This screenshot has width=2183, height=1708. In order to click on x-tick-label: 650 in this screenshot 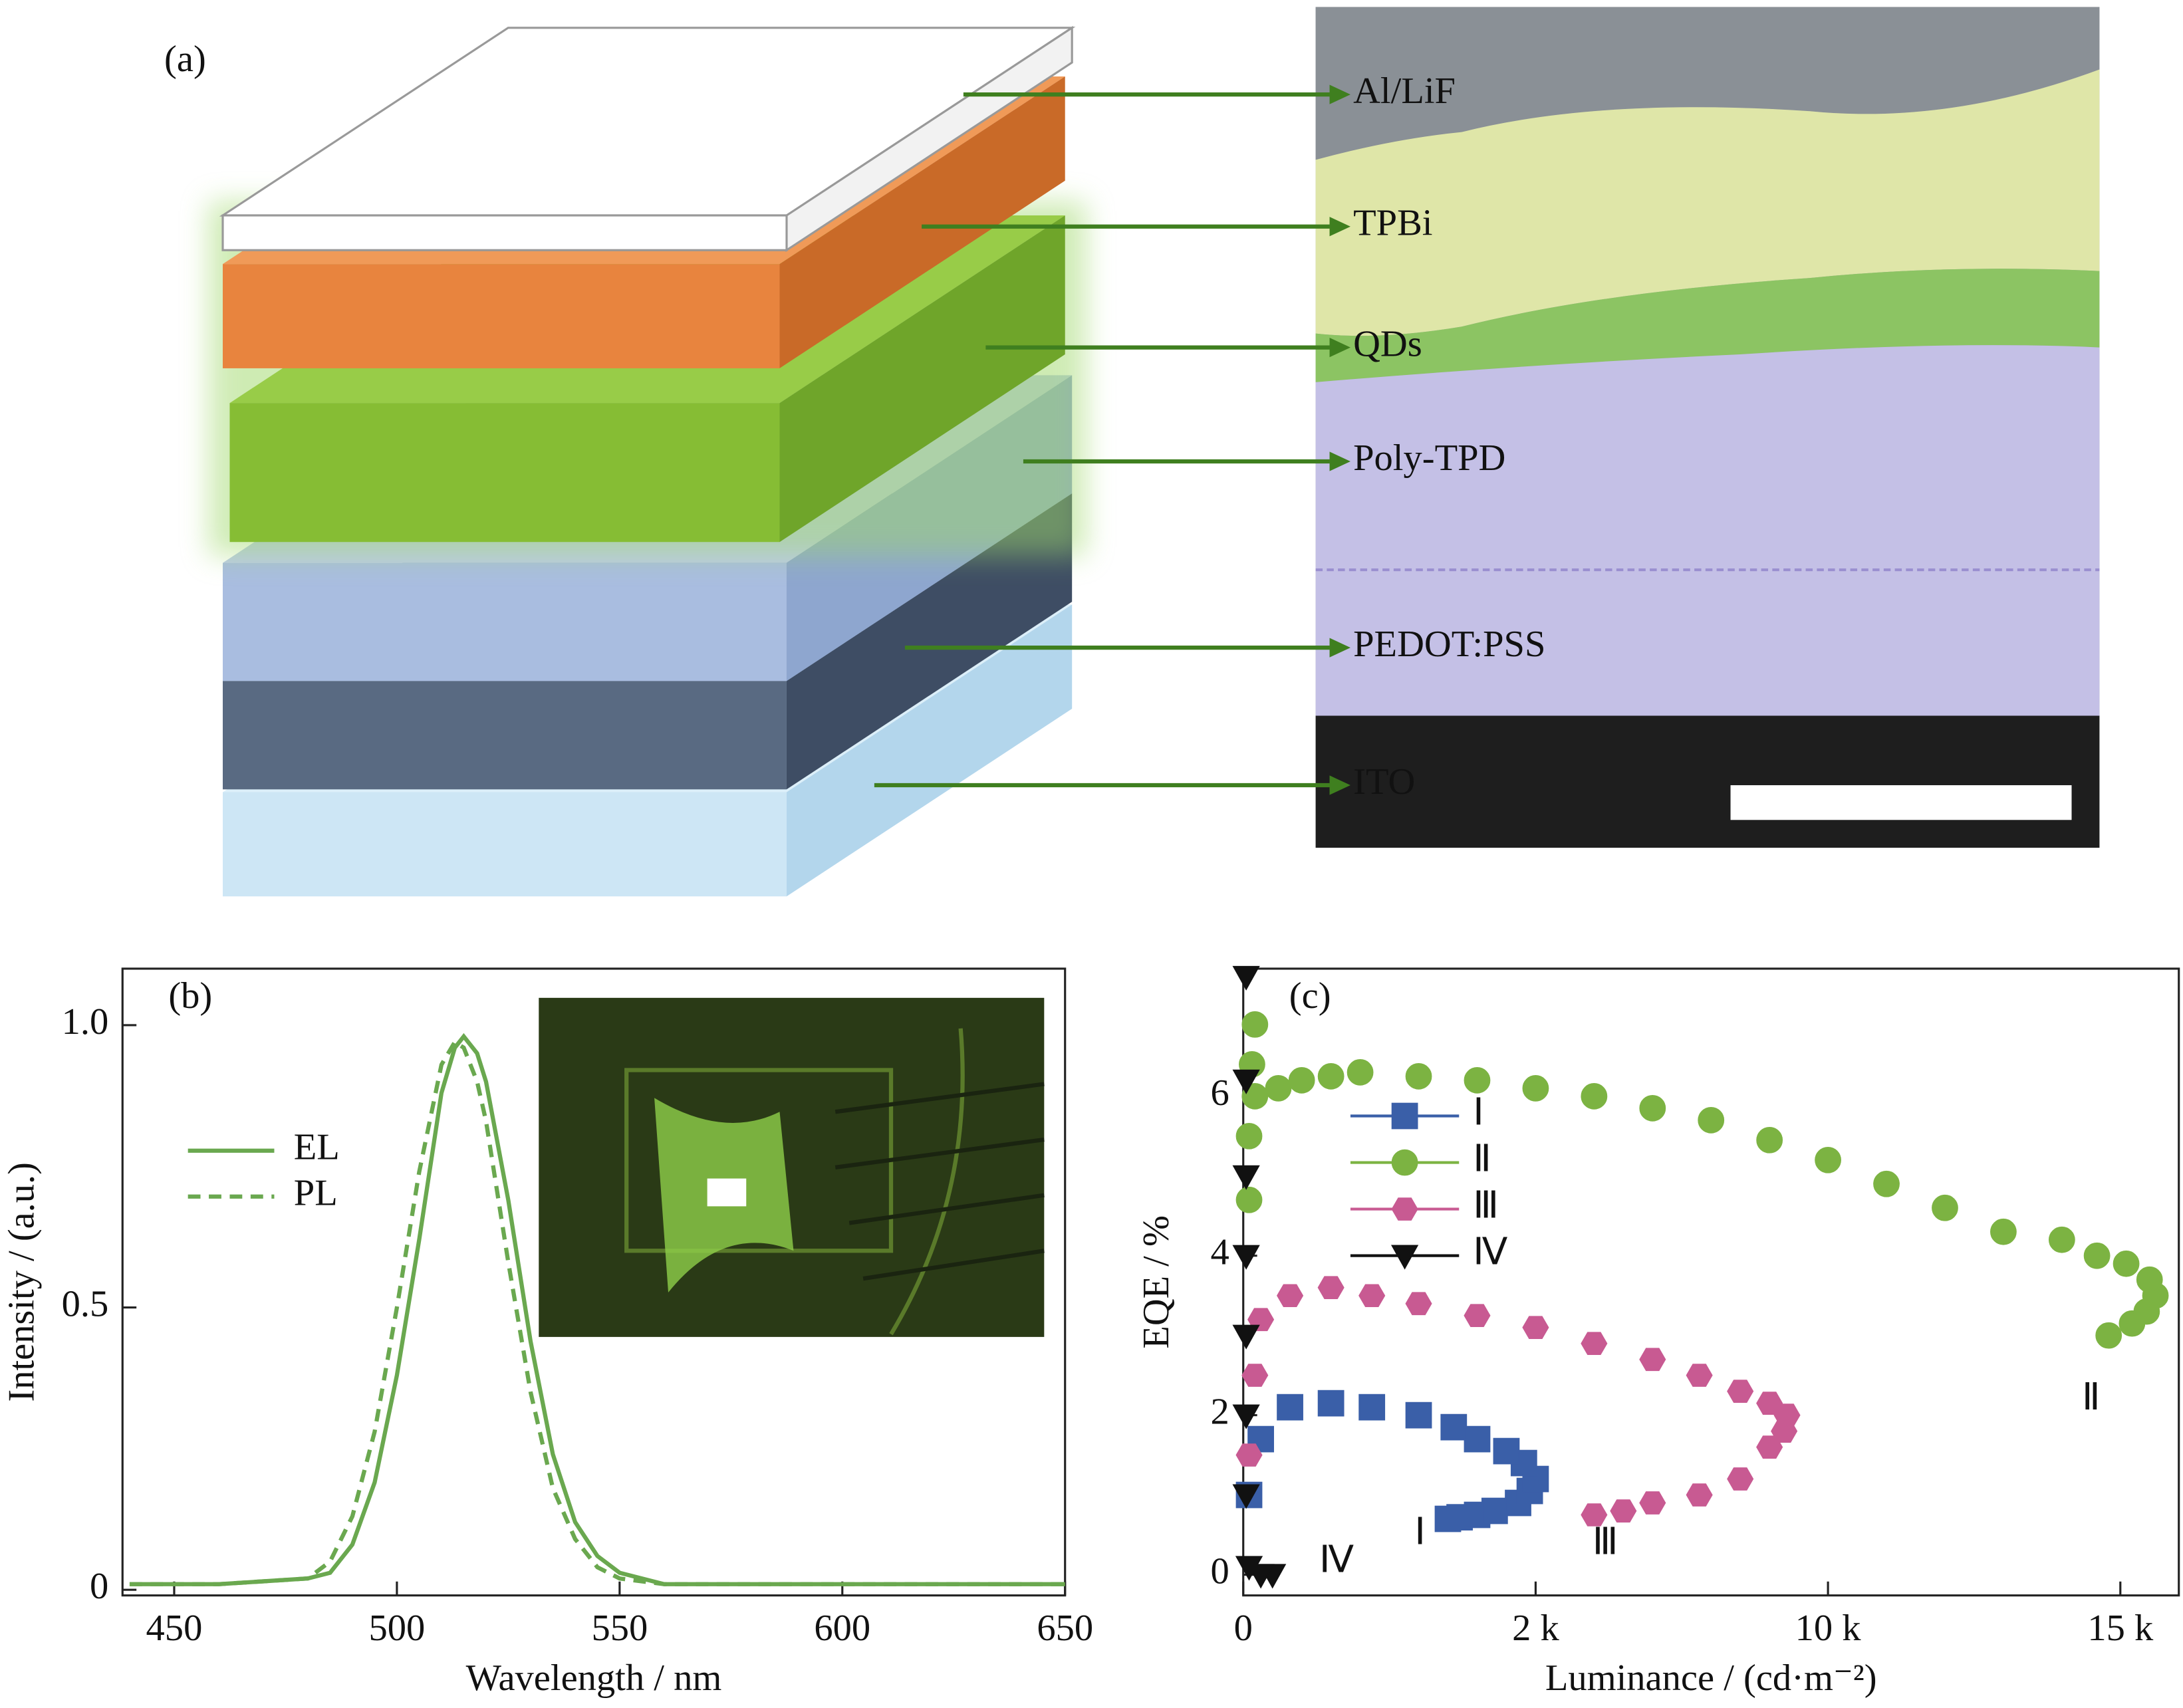, I will do `click(1065, 1628)`.